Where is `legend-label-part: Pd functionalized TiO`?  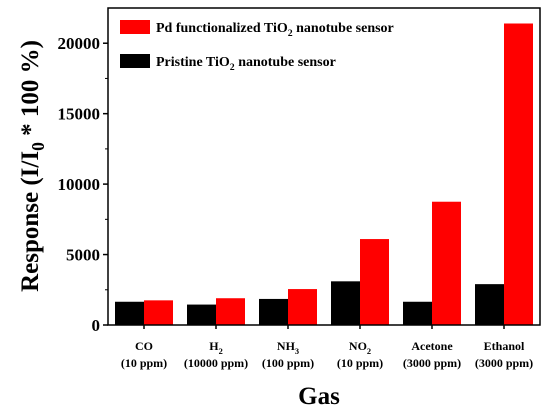 legend-label-part: Pd functionalized TiO is located at coordinates (222, 28).